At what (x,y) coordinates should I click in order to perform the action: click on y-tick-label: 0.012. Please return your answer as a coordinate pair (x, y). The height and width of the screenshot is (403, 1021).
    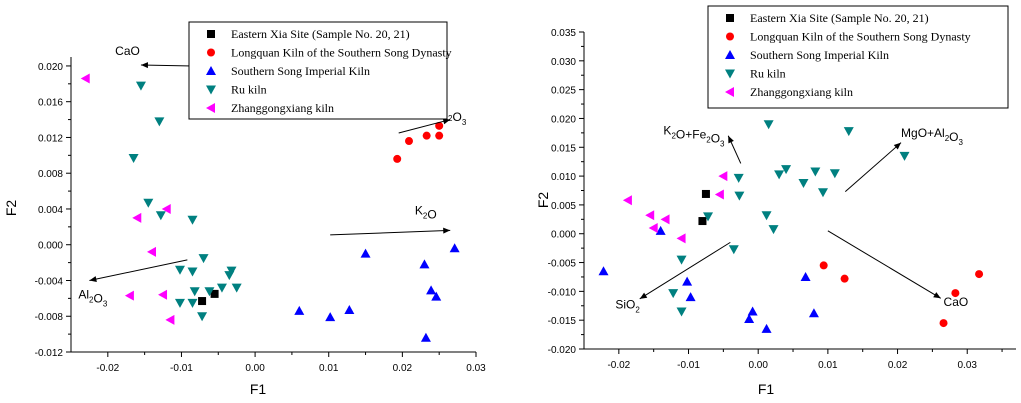
    Looking at the image, I should click on (50, 138).